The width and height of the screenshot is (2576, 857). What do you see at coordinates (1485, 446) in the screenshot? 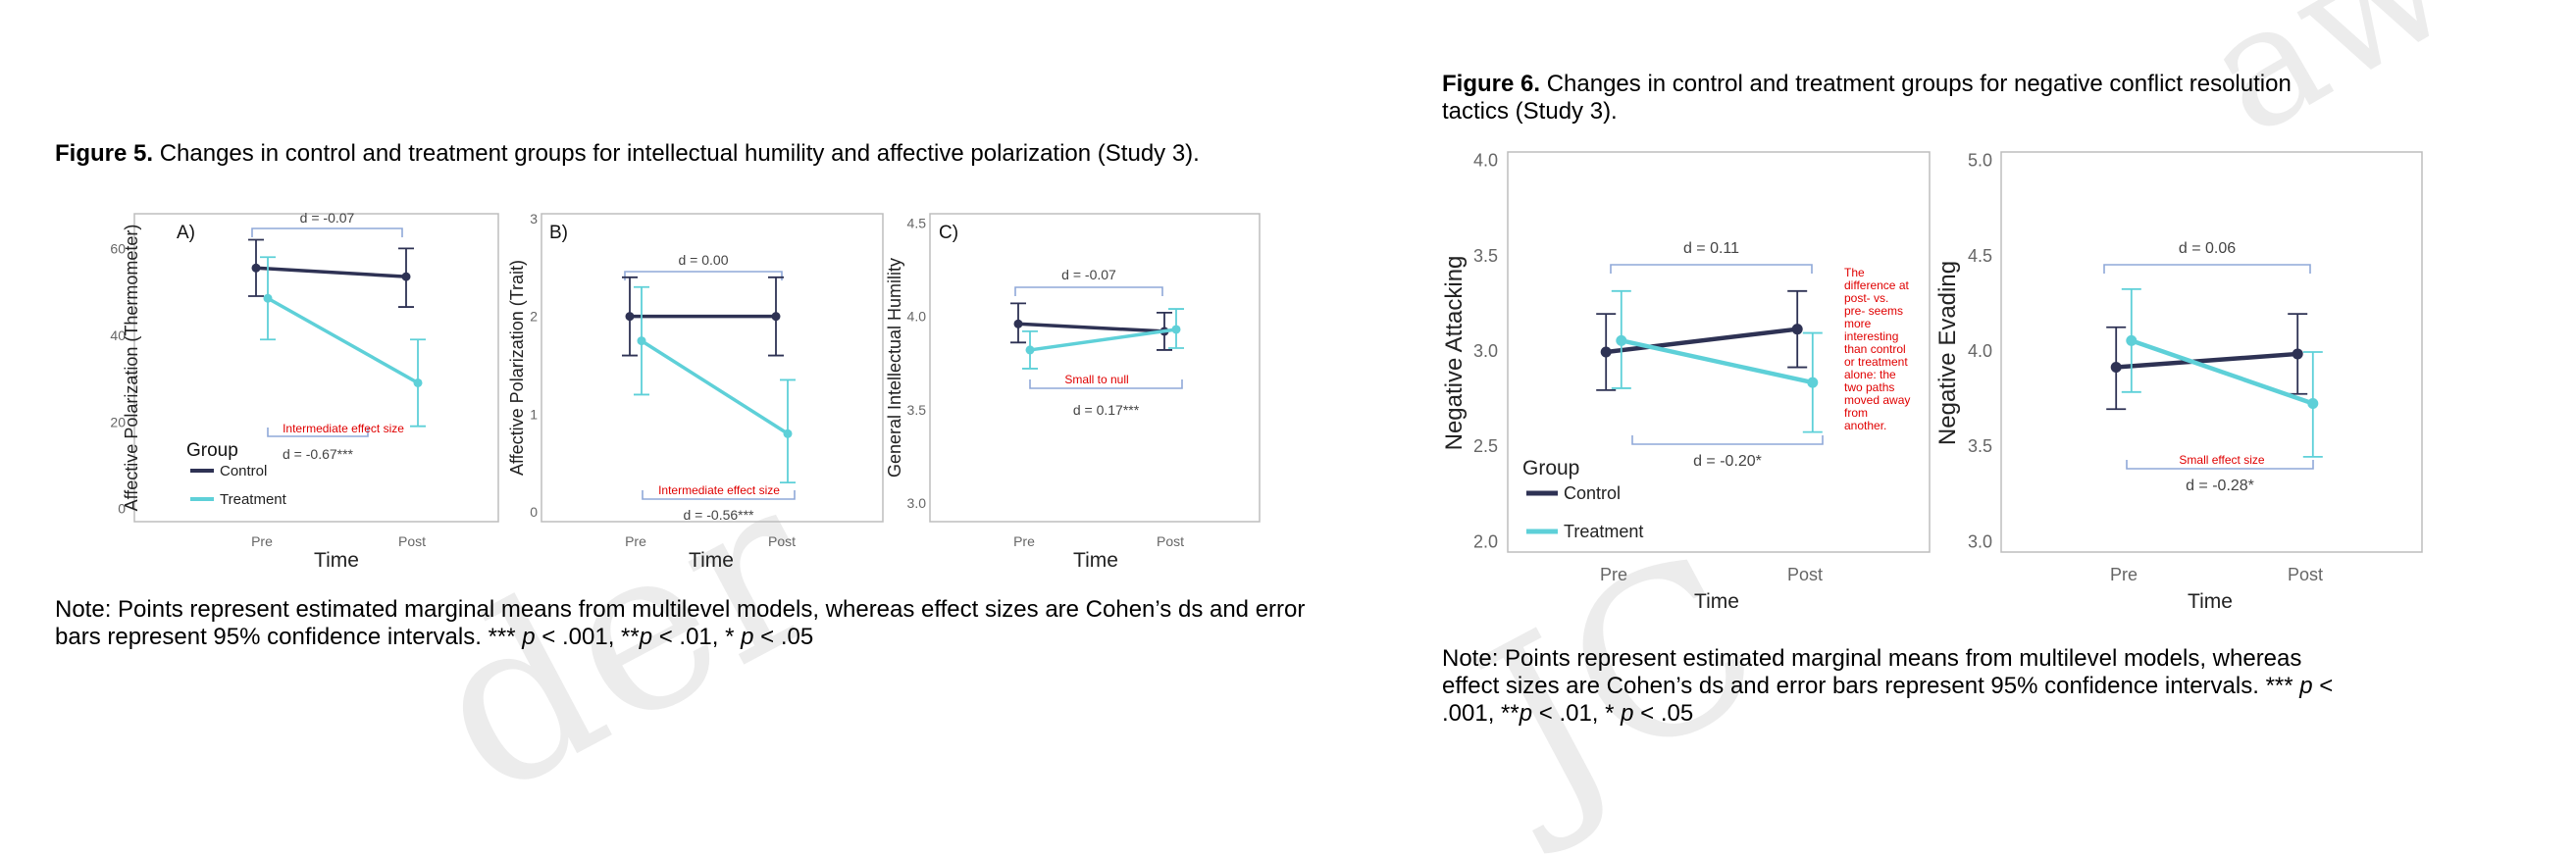
I see `y-tick-label: 2.5` at bounding box center [1485, 446].